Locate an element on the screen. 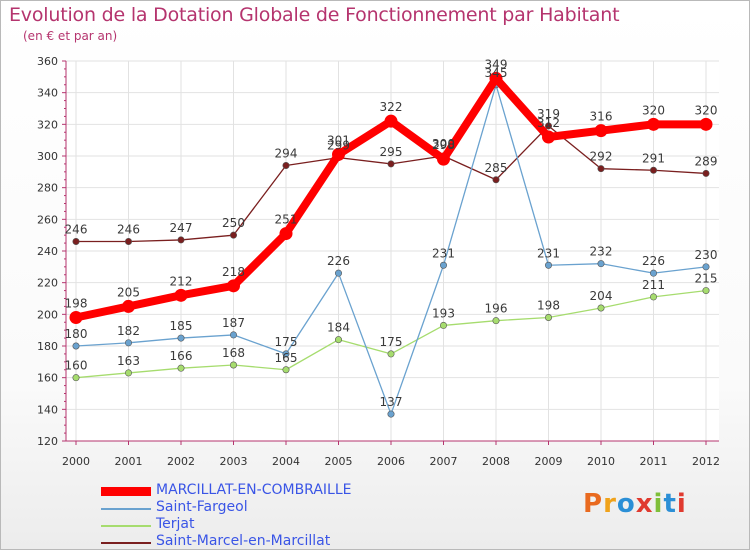 This screenshot has height=551, width=750. y-tick-label: 300 is located at coordinates (47, 156).